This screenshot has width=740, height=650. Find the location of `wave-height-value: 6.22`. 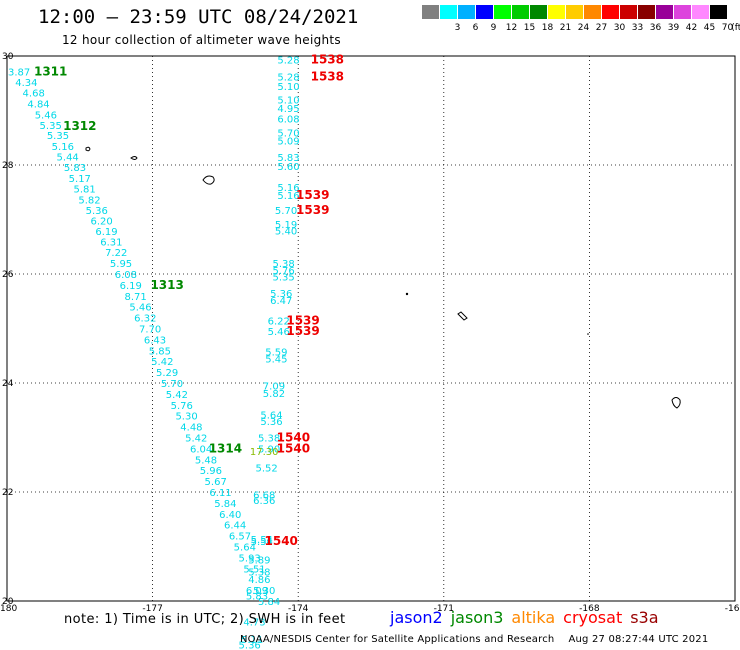

wave-height-value: 6.22 is located at coordinates (279, 321).